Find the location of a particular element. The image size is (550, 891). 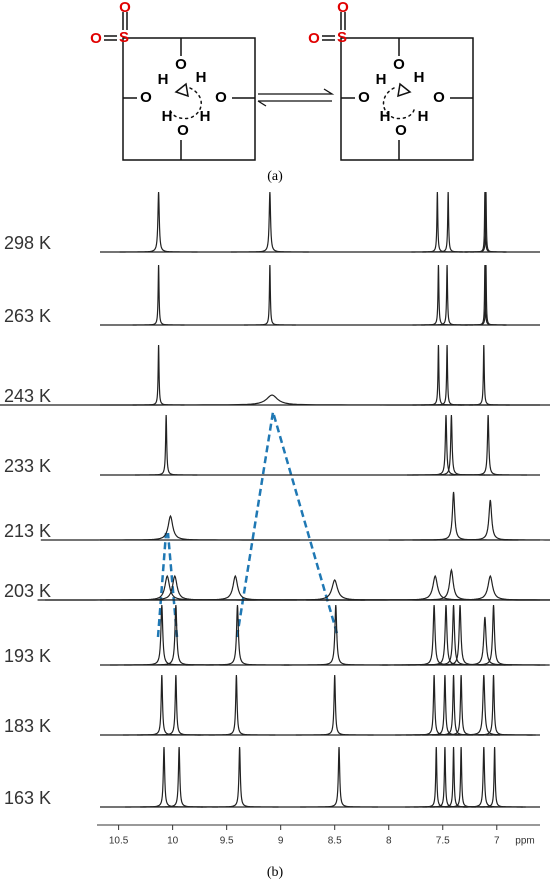

coalescence-lines is located at coordinates (248, 524).